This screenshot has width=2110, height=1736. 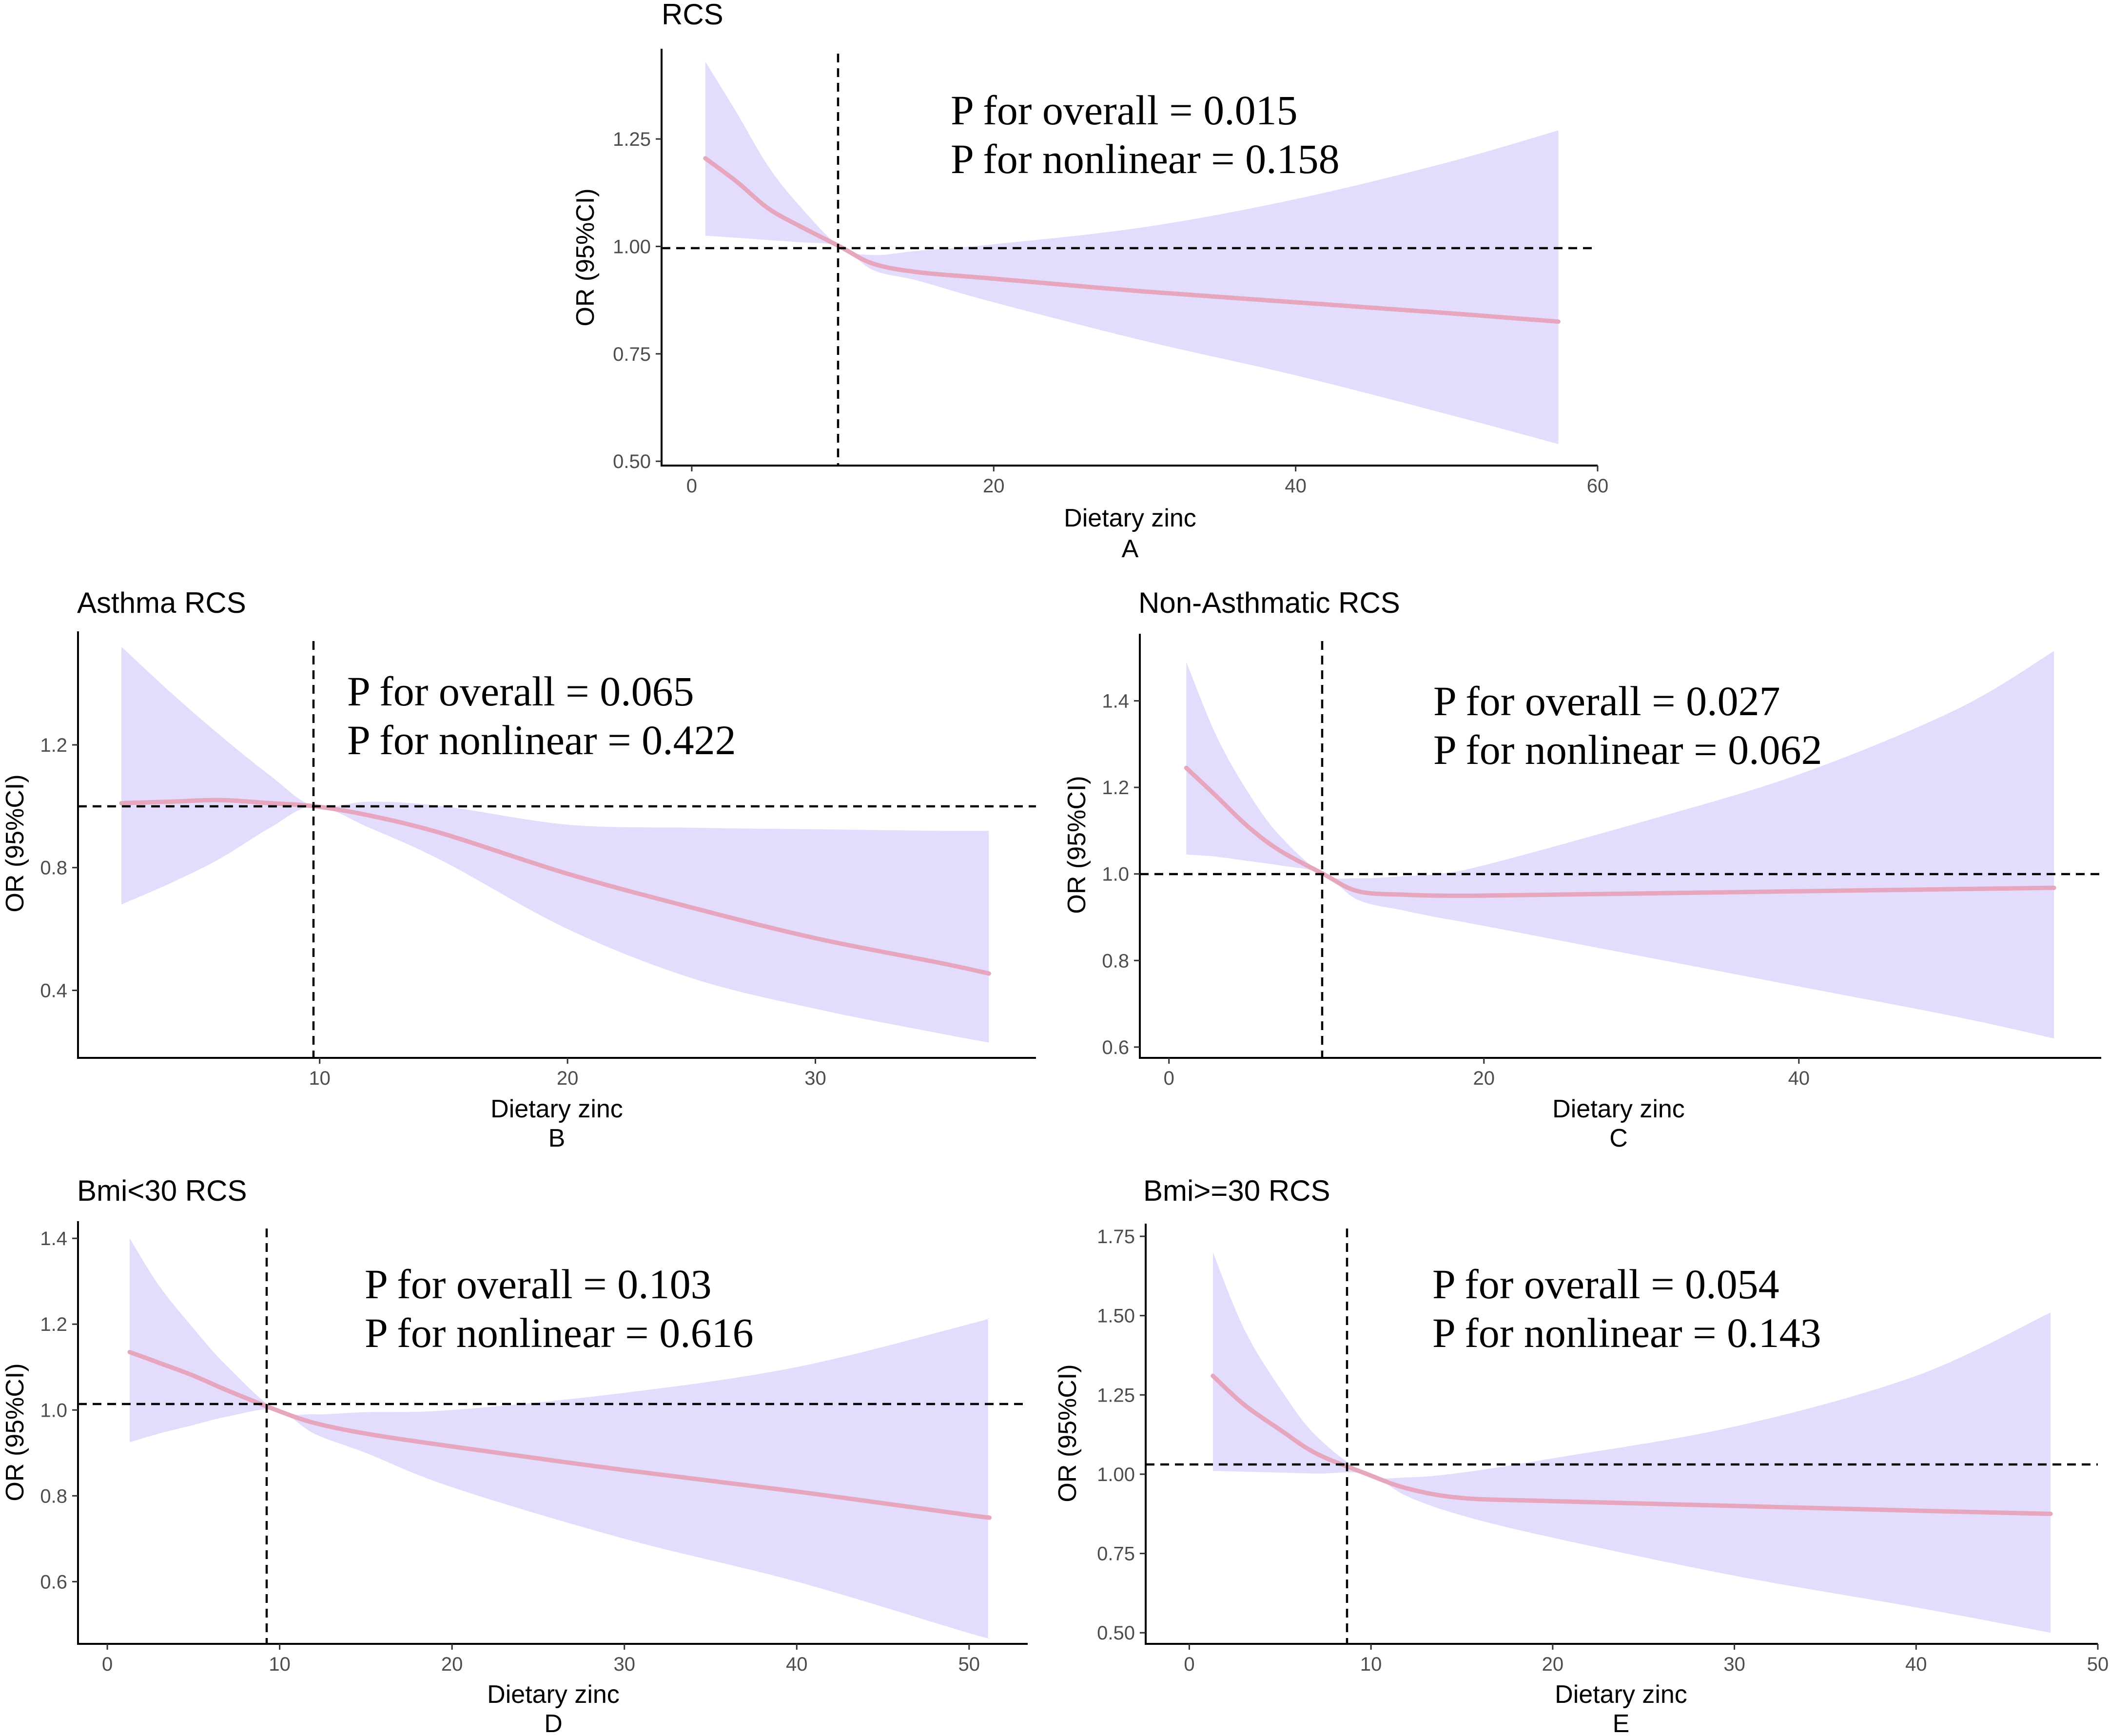 What do you see at coordinates (1627, 749) in the screenshot?
I see `p-nonlinear-annotation: P for nonlinear = 0.062` at bounding box center [1627, 749].